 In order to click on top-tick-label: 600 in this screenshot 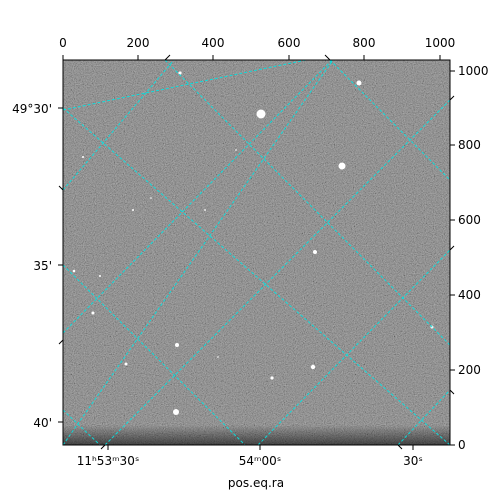, I will do `click(289, 43)`.